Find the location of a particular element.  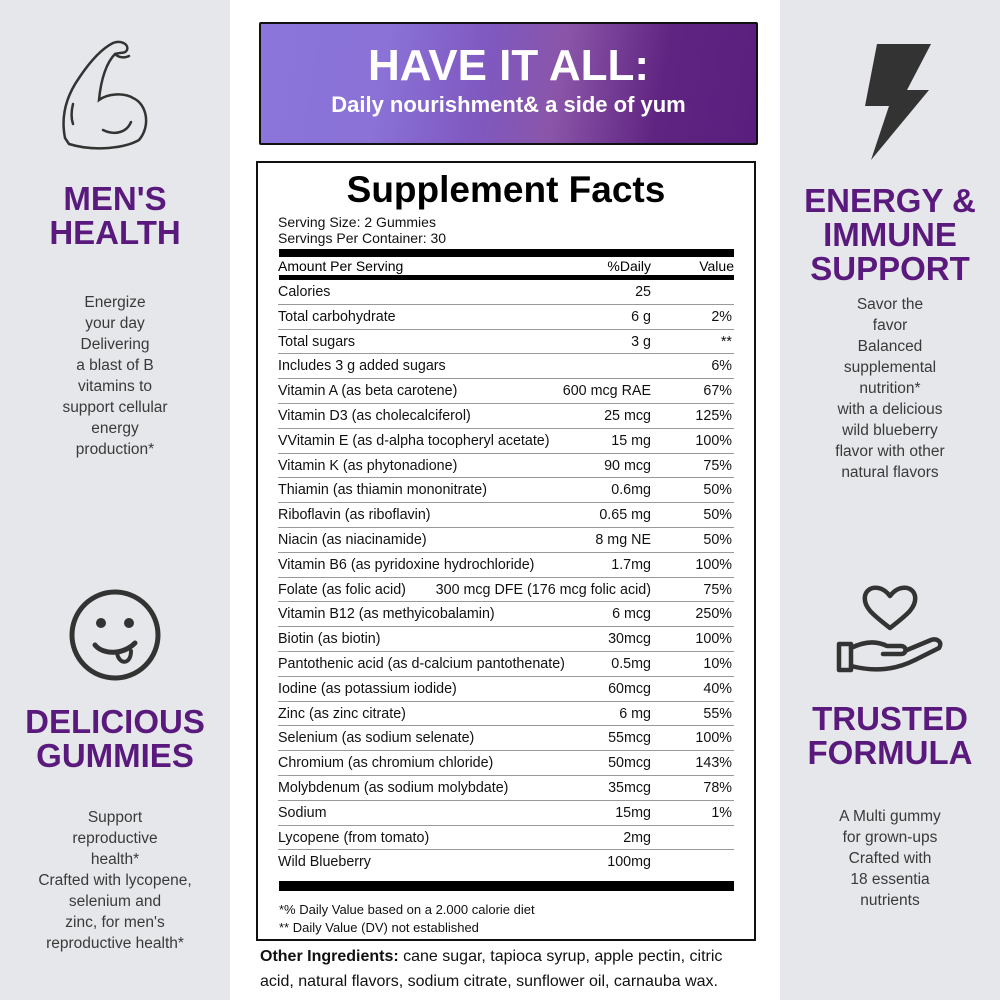

nutrient-amount: 30mcg is located at coordinates (629, 639).